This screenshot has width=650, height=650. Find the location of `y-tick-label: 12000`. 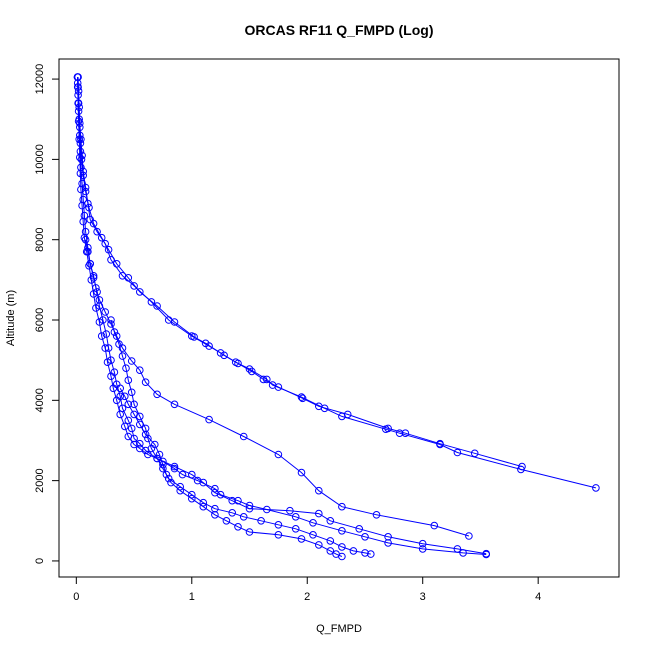

y-tick-label: 12000 is located at coordinates (40, 79).